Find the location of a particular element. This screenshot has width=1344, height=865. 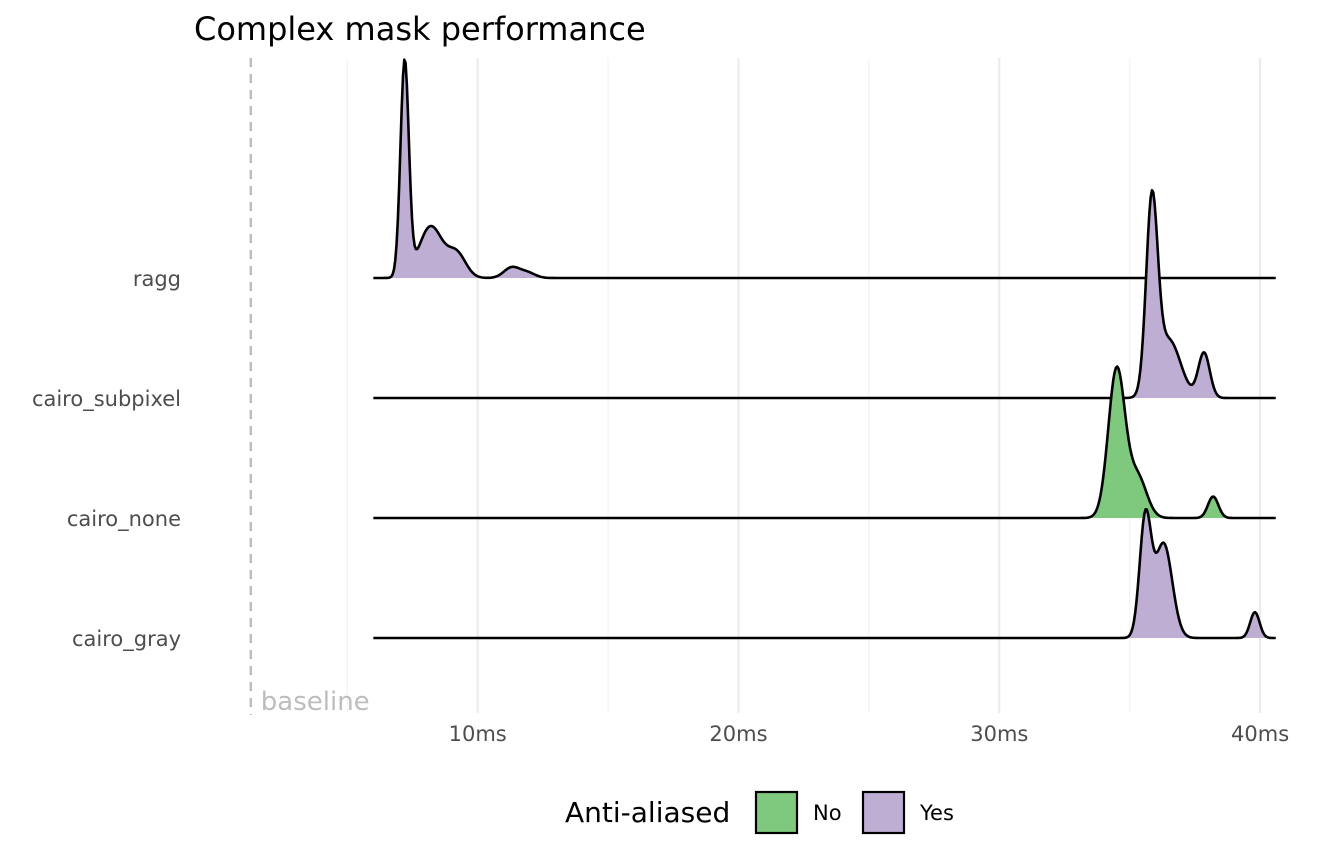

y-tick-label: cairo_gray is located at coordinates (126, 639).